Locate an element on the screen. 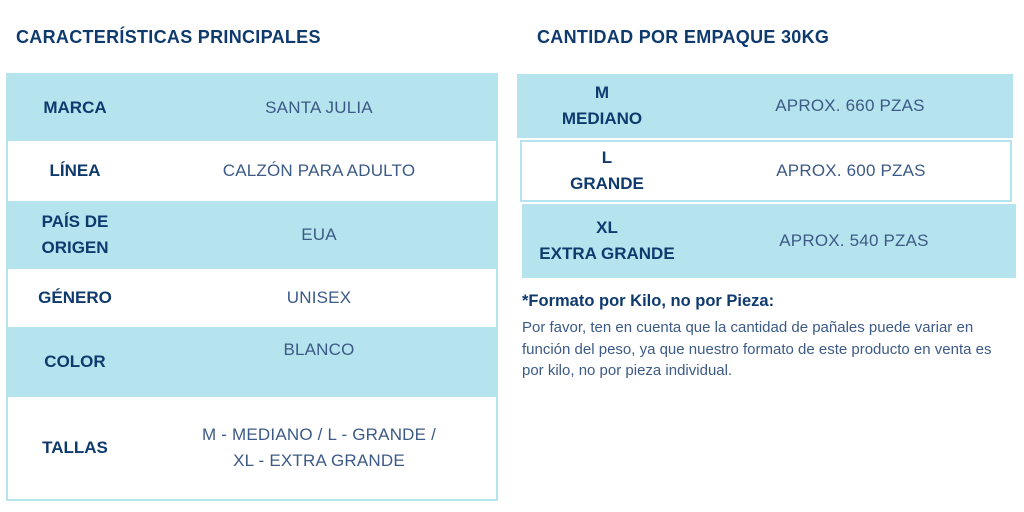 This screenshot has height=512, width=1024. quantity-row-extra-large: XL EXTRA GRANDE APROX. 540 PZAS is located at coordinates (769, 241).